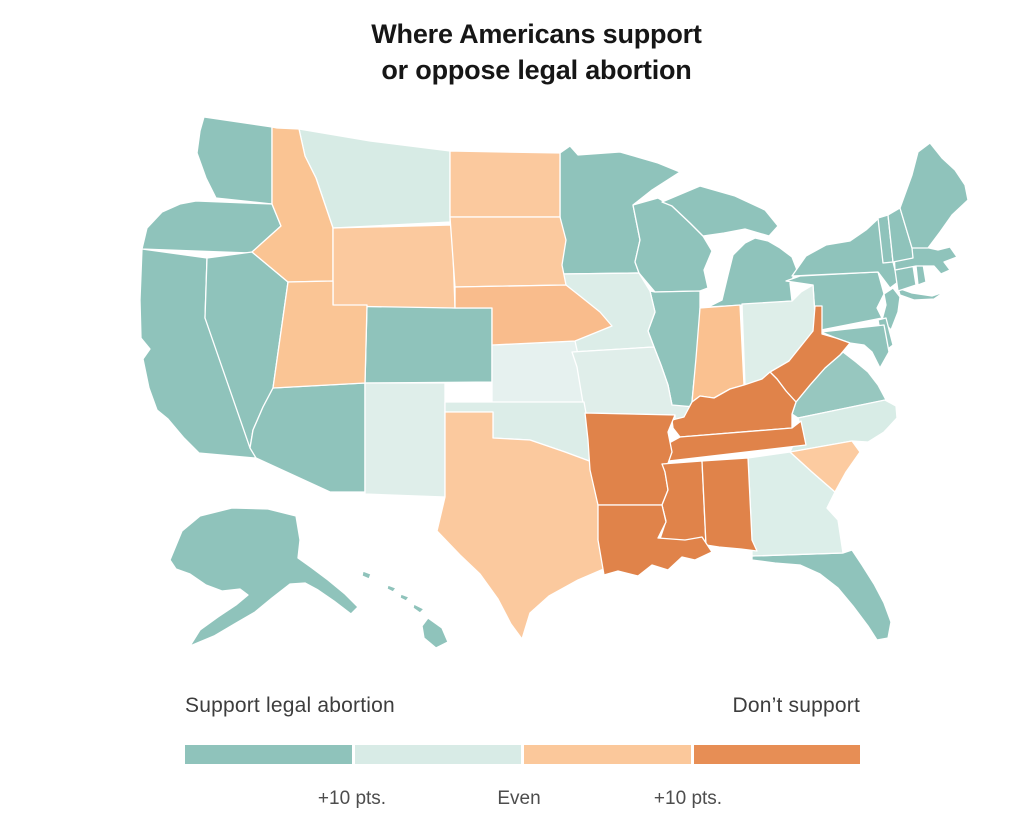 This screenshot has height=839, width=1015. Describe the element at coordinates (810, 354) in the screenshot. I see `state-WV: West Virginia` at that location.